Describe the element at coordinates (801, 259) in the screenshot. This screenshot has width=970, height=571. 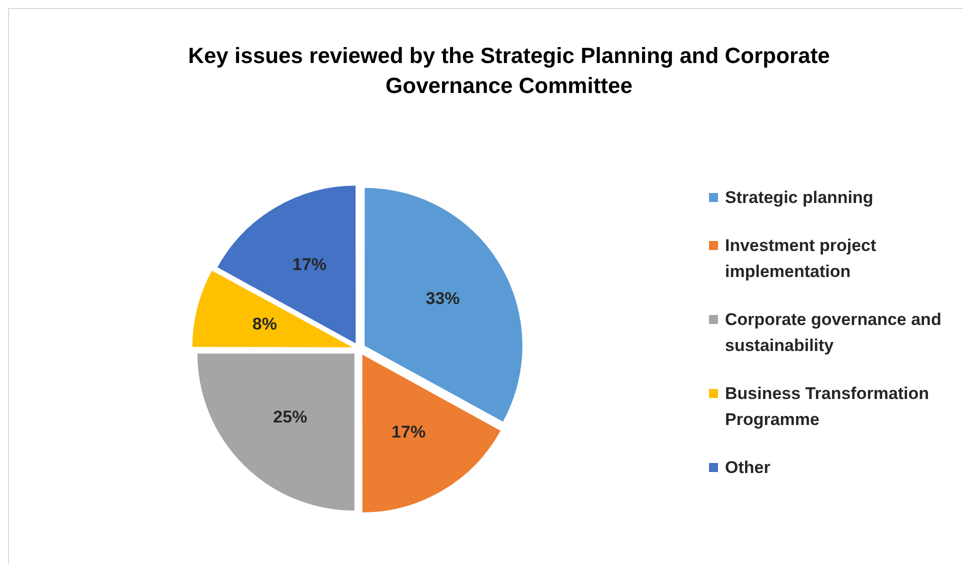
I see `legend-label: Investment project implementation` at that location.